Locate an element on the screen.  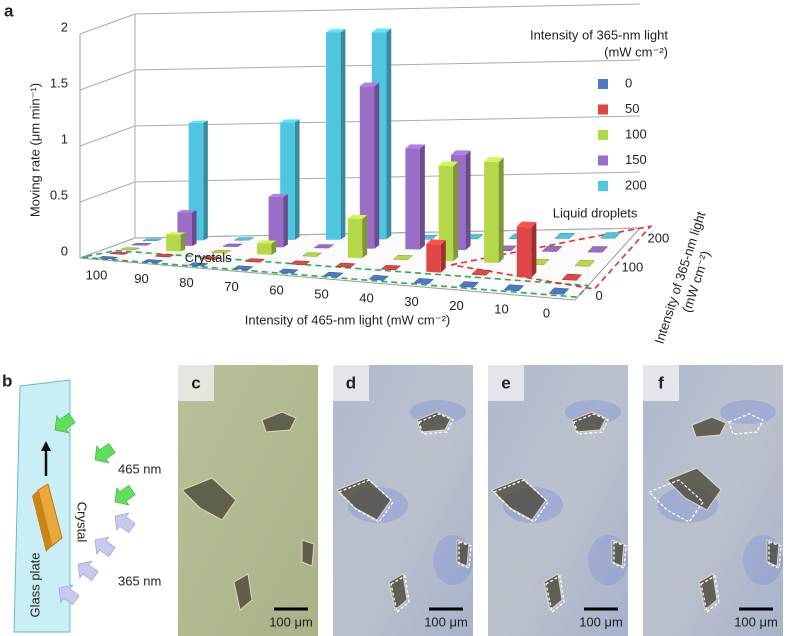
x-tick-label: 60 is located at coordinates (276, 290).